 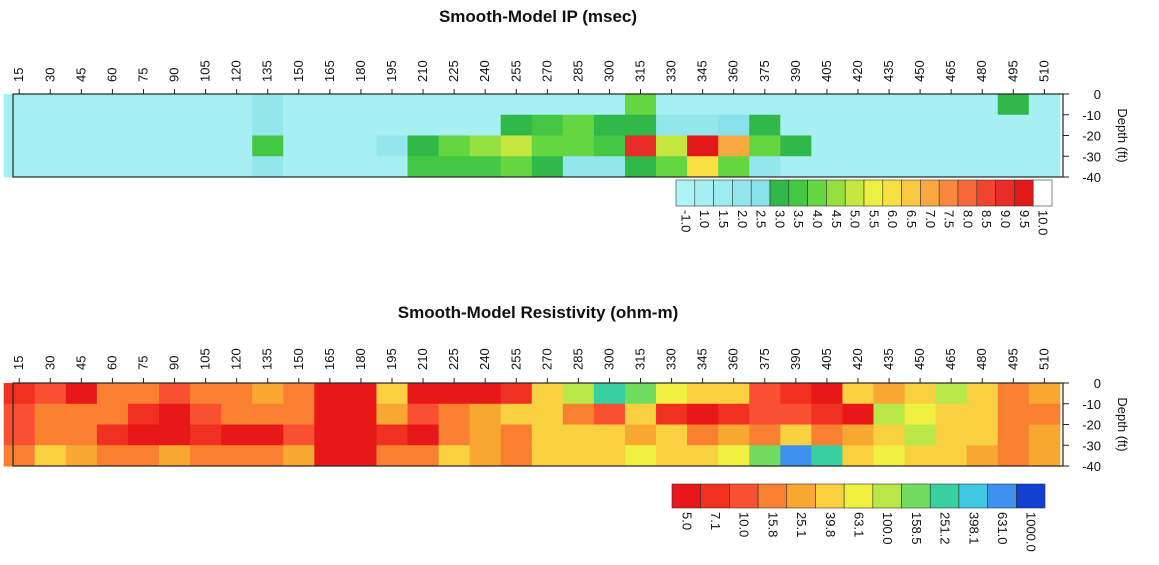 I want to click on x-tick-label: 420, so click(x=857, y=71).